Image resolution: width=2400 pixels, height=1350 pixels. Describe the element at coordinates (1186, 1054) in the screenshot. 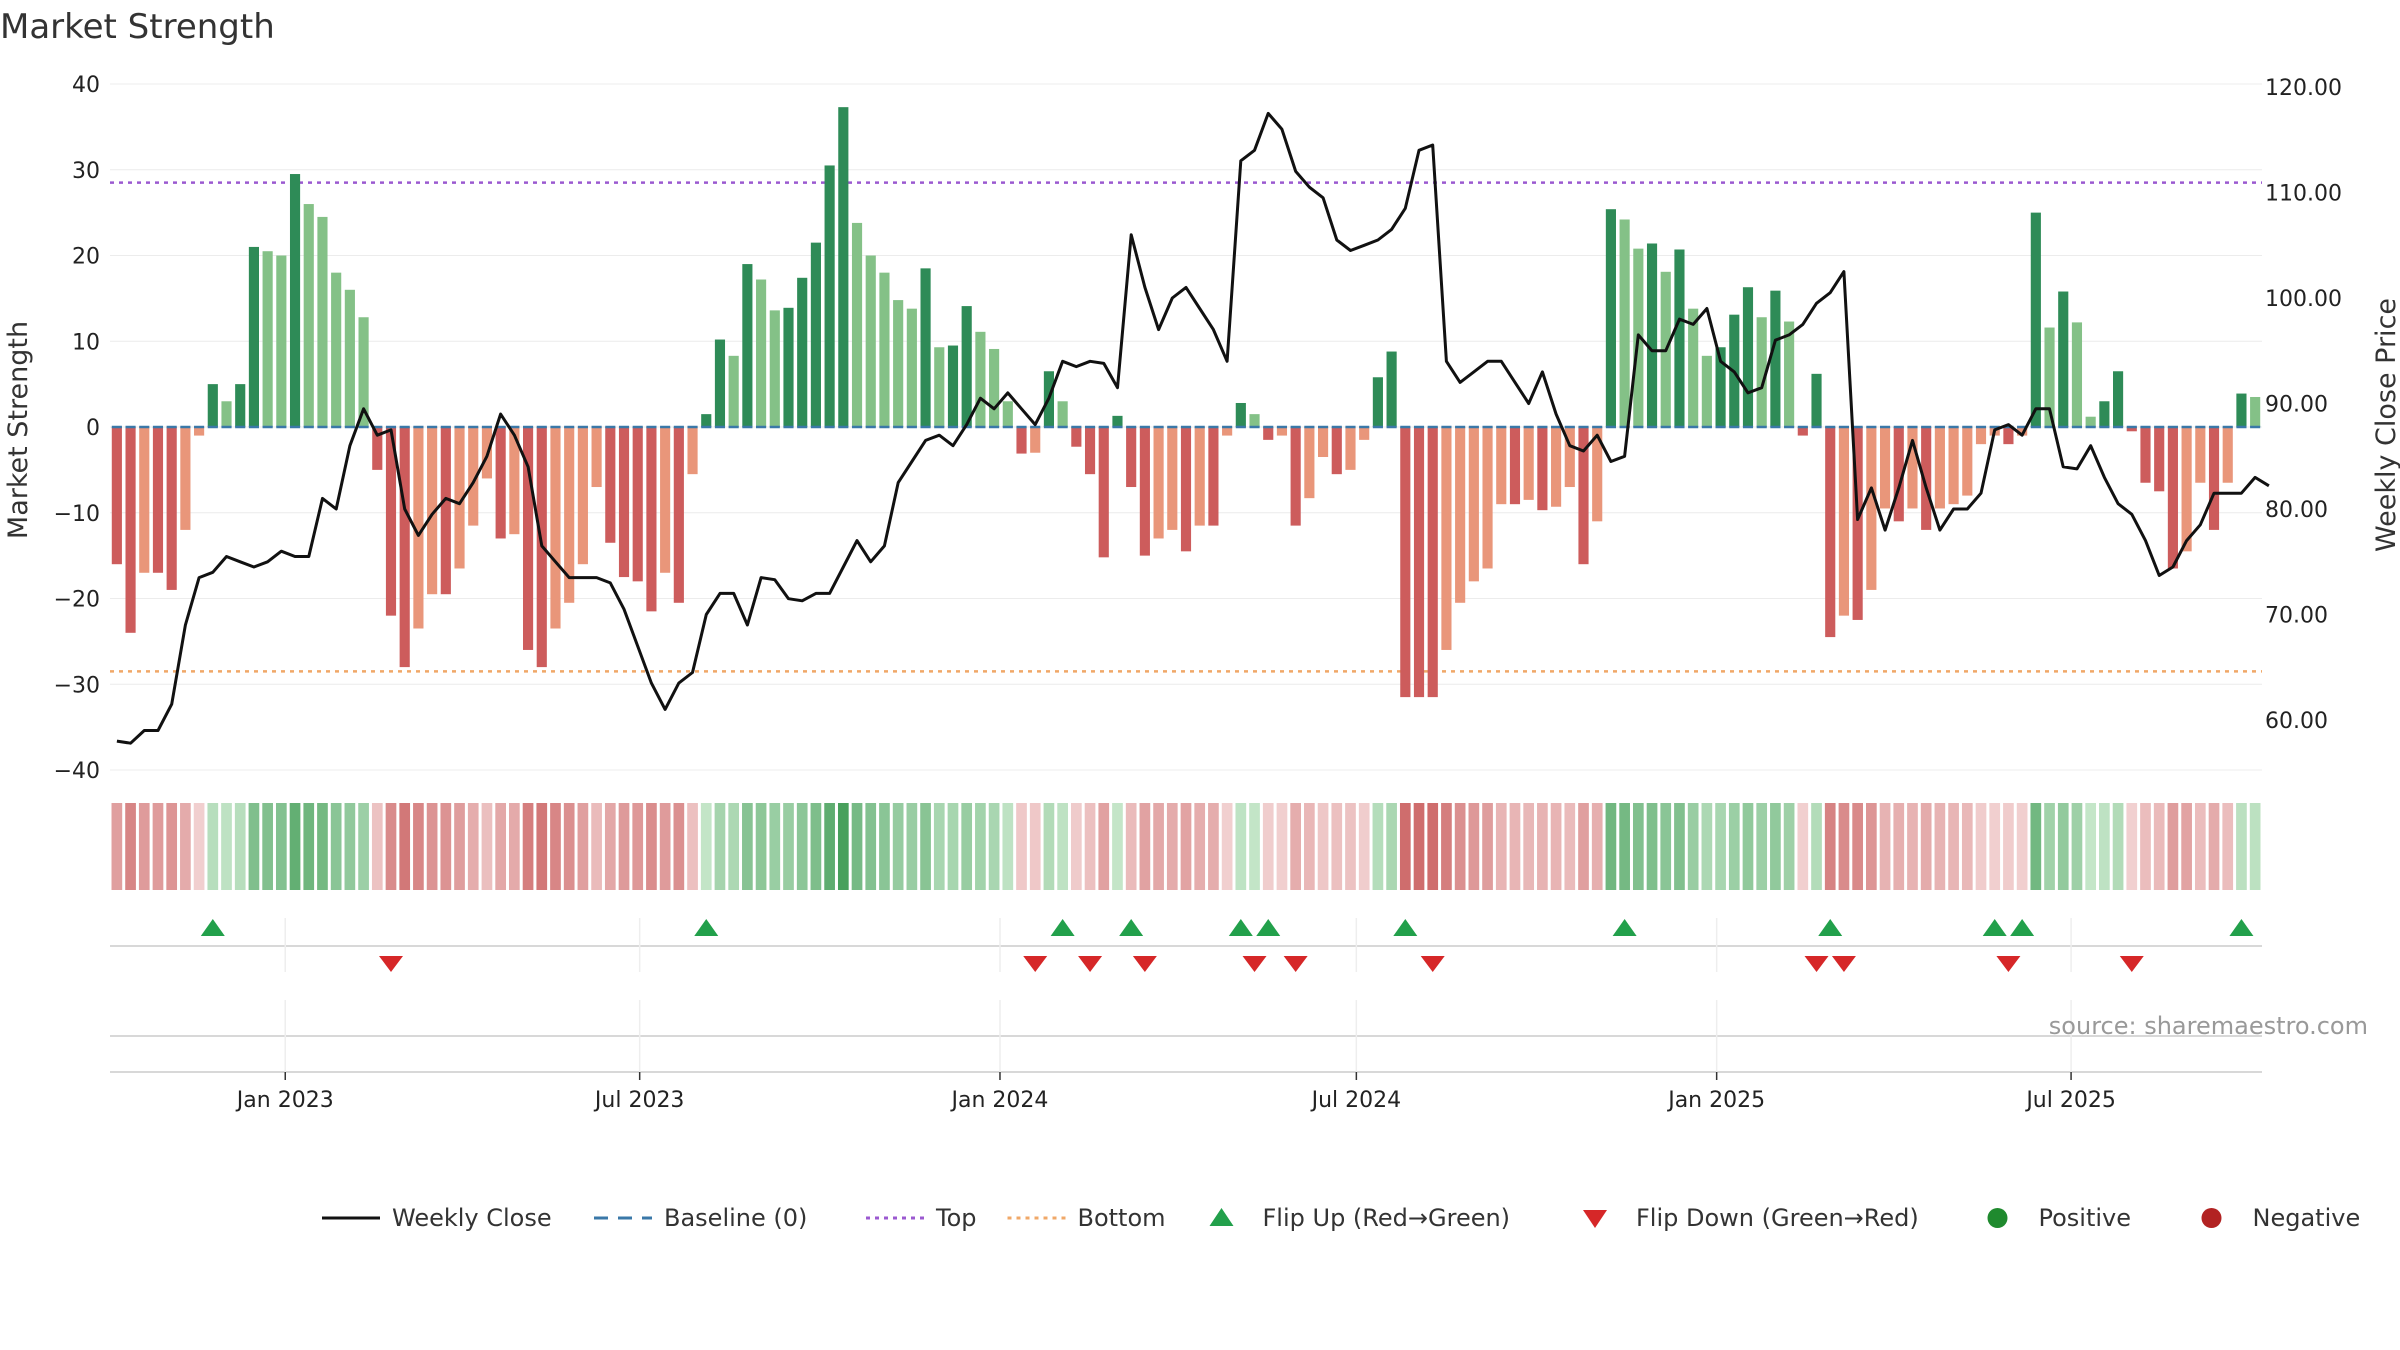

I see `lower-panel` at that location.